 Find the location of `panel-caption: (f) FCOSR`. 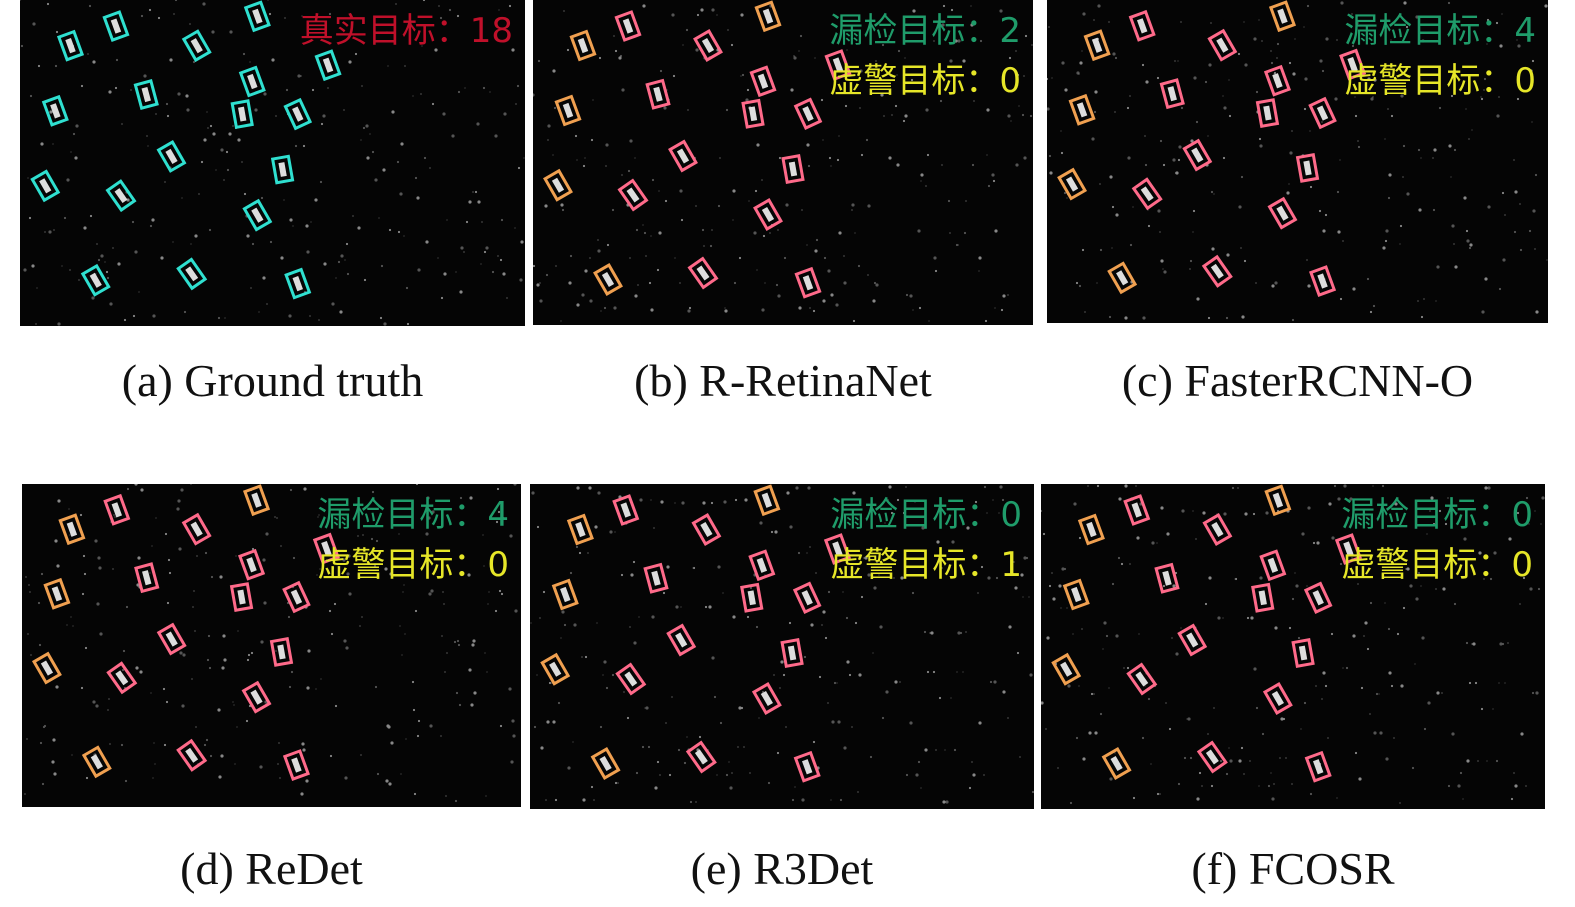

panel-caption: (f) FCOSR is located at coordinates (1293, 868).